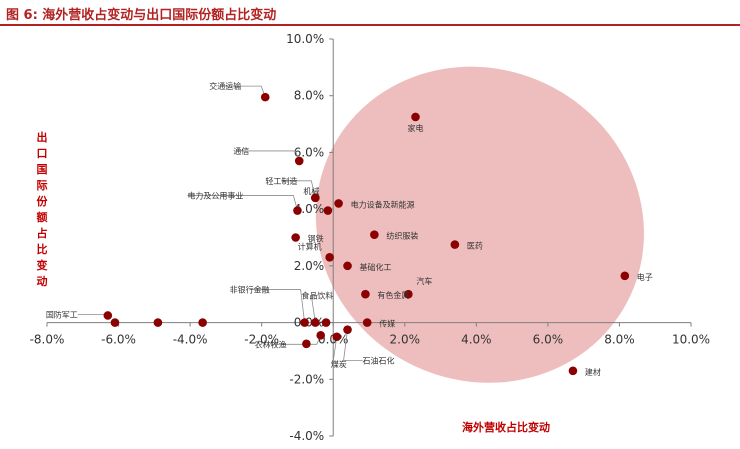  I want to click on x-tick-label: -6.0%, so click(118, 340).